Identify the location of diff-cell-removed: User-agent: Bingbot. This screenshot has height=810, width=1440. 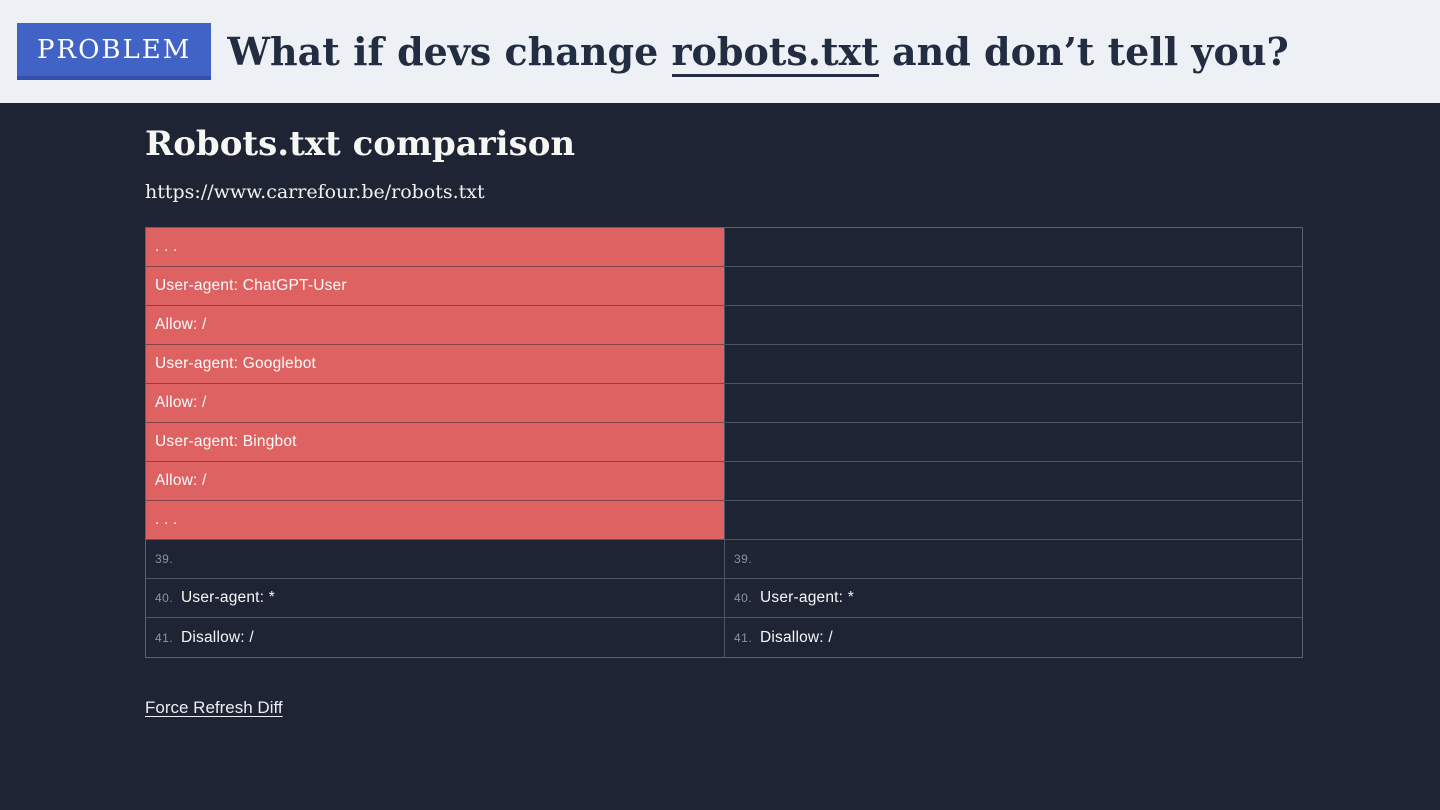
(435, 442).